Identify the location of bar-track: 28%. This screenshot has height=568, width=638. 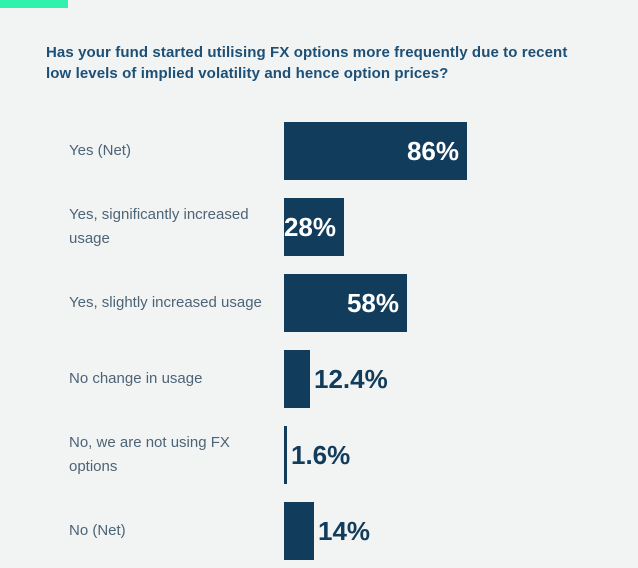
(314, 227).